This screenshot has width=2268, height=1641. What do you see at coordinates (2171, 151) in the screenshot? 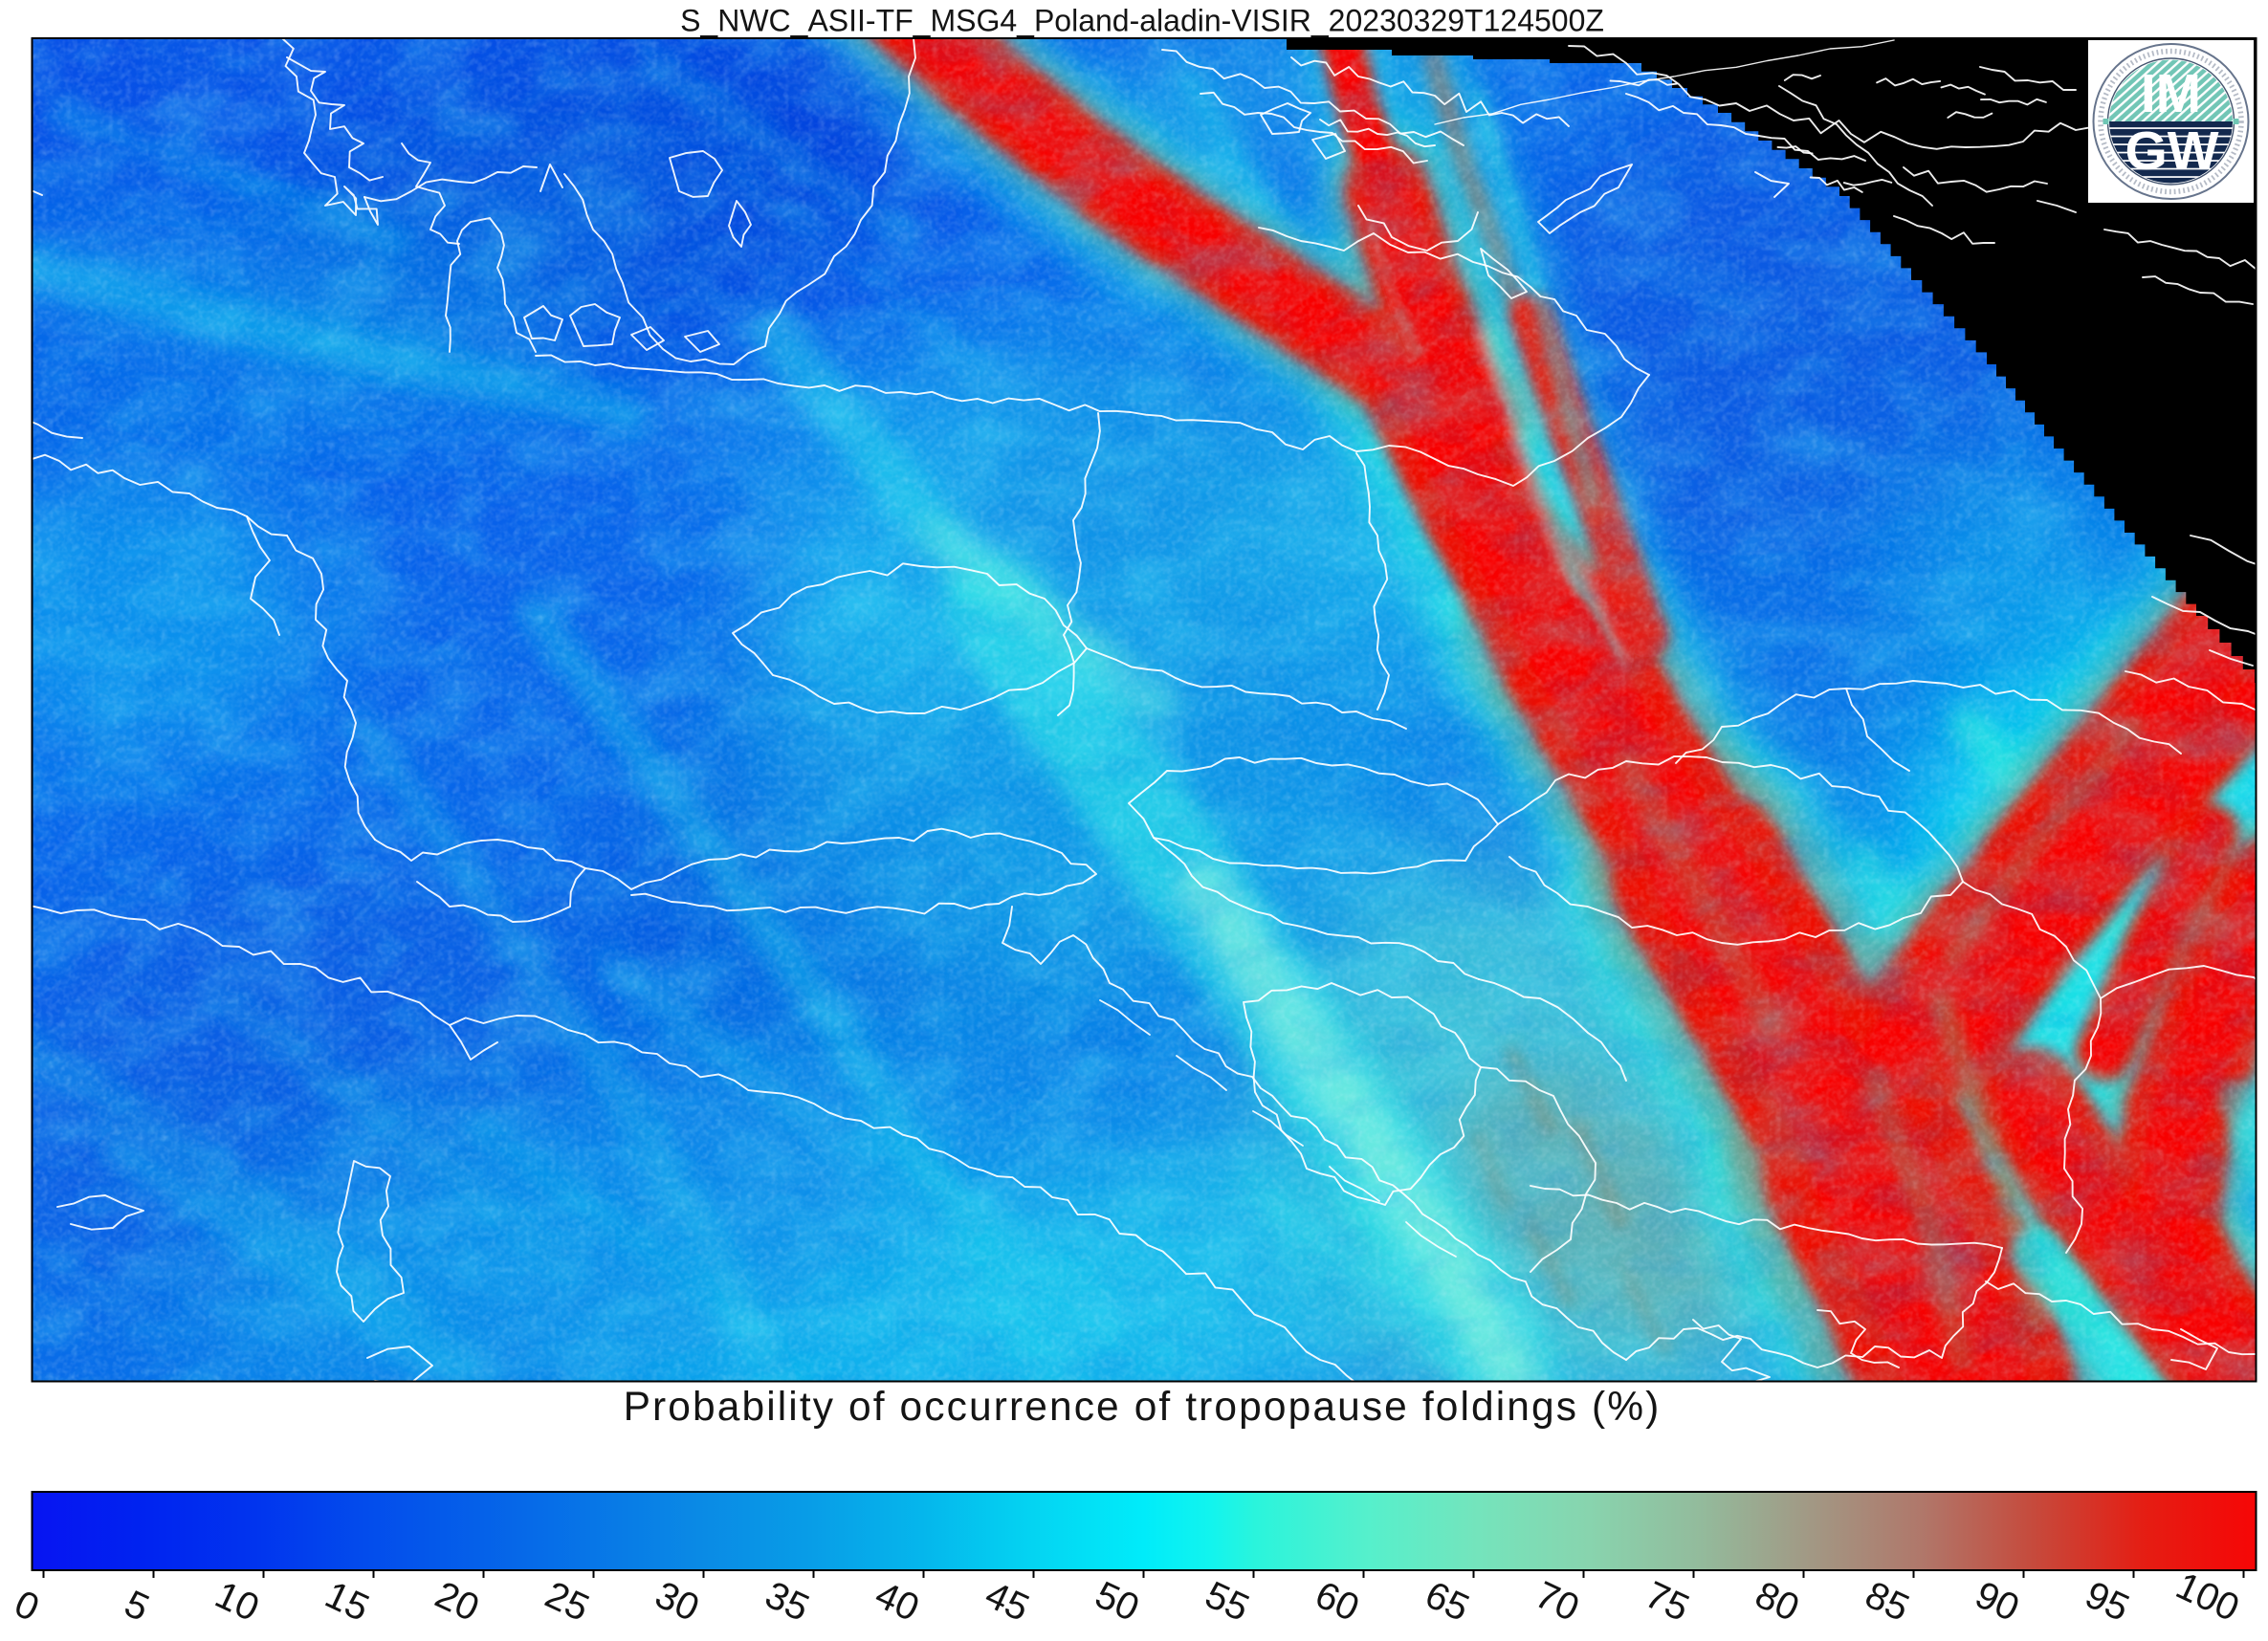
I see `svg-text: GW` at bounding box center [2171, 151].